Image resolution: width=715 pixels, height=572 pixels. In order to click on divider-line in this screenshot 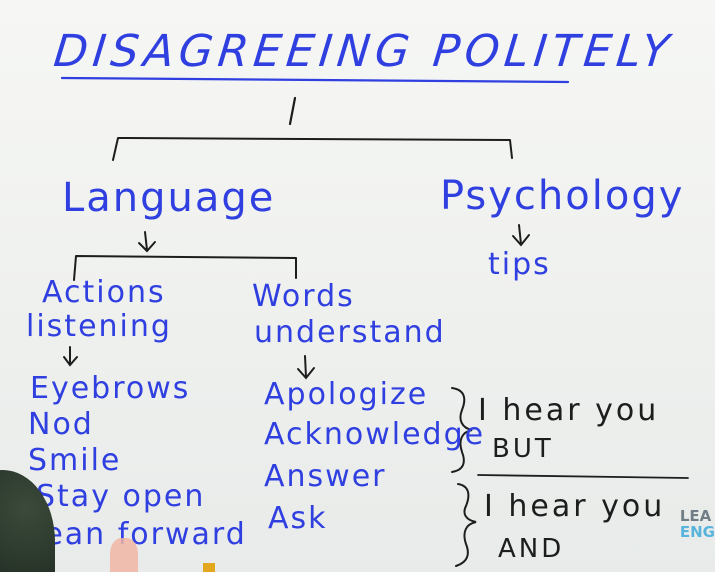, I will do `click(583, 476)`.